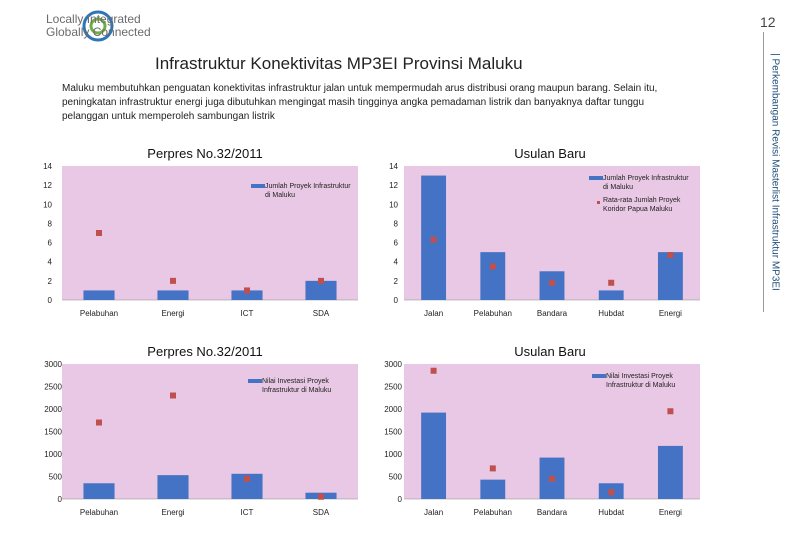 Image resolution: width=792 pixels, height=540 pixels. I want to click on logo-text: Locally Integrated Globally Connected, so click(98, 26).